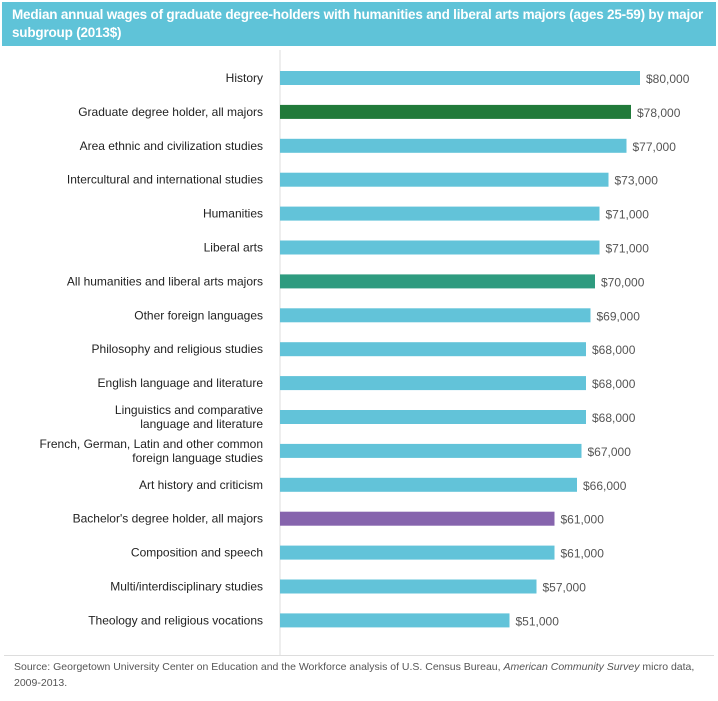 The width and height of the screenshot is (718, 701). I want to click on category-label: Composition and speech, so click(197, 553).